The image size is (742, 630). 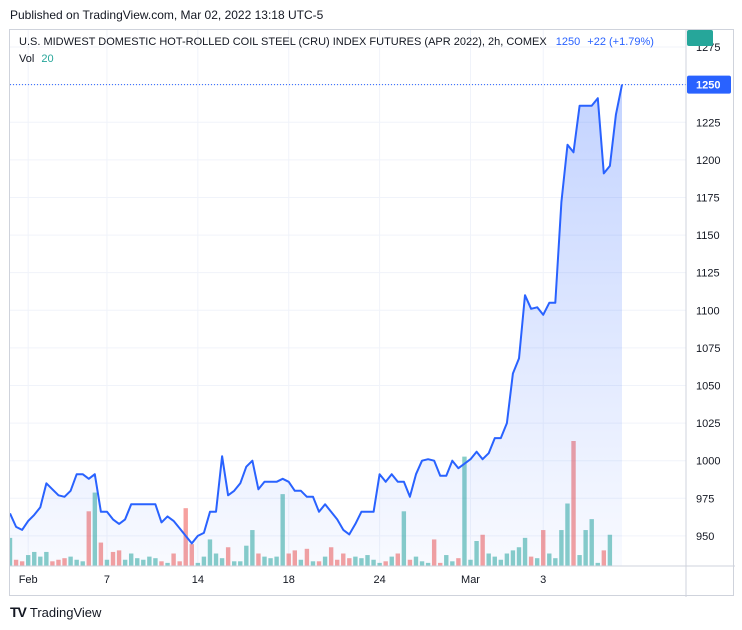 I want to click on last-price-label: 1250, so click(x=708, y=86).